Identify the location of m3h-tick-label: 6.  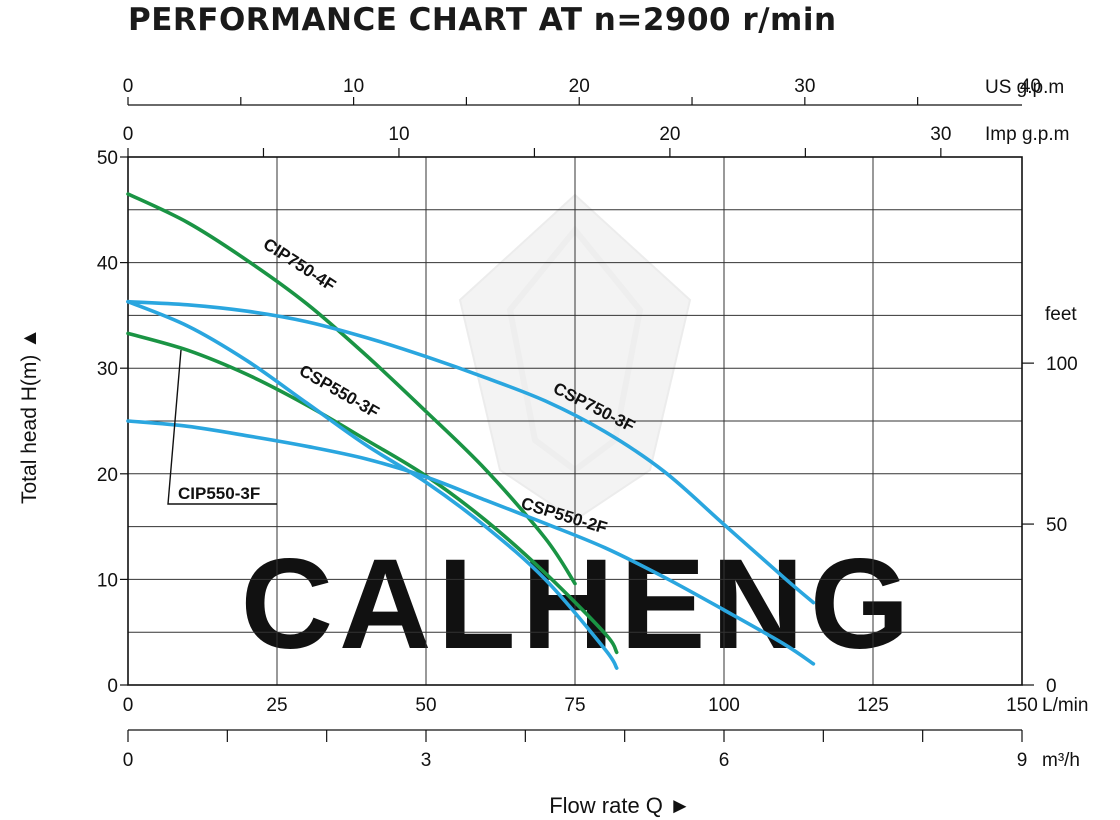
(724, 760).